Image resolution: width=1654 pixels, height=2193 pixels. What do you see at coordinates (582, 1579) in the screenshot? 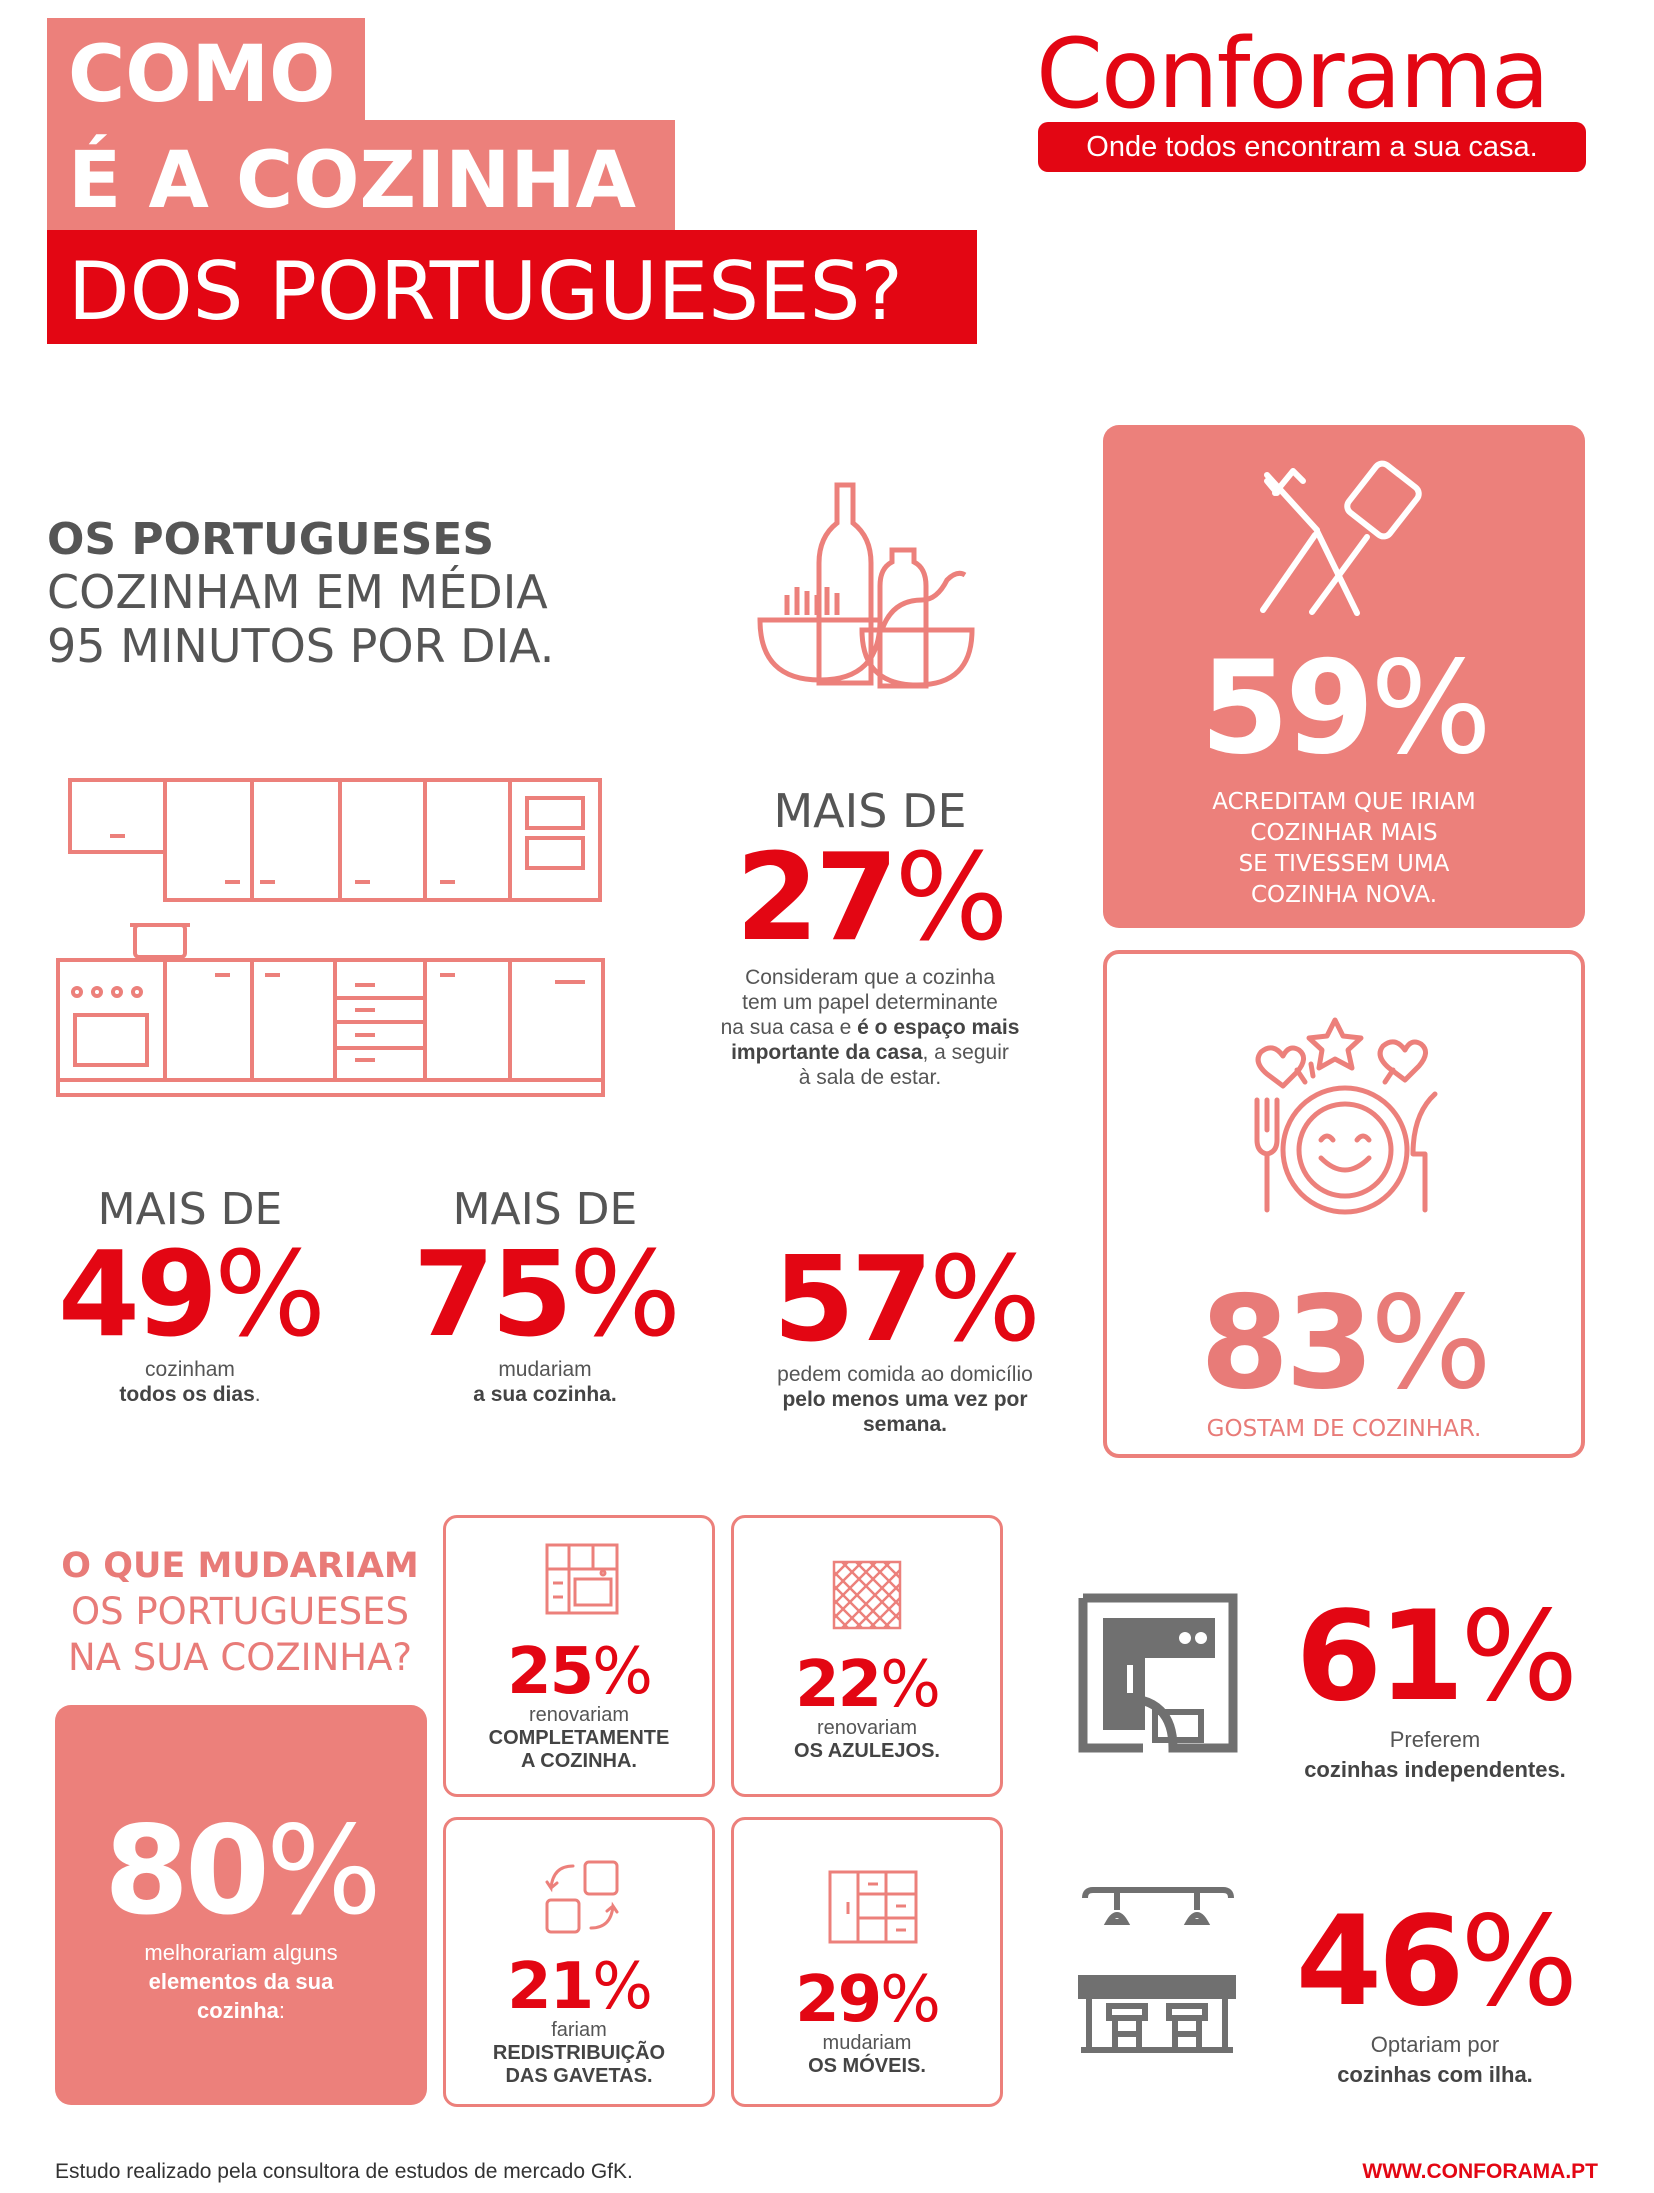
I see `kitchen-unit-icon` at bounding box center [582, 1579].